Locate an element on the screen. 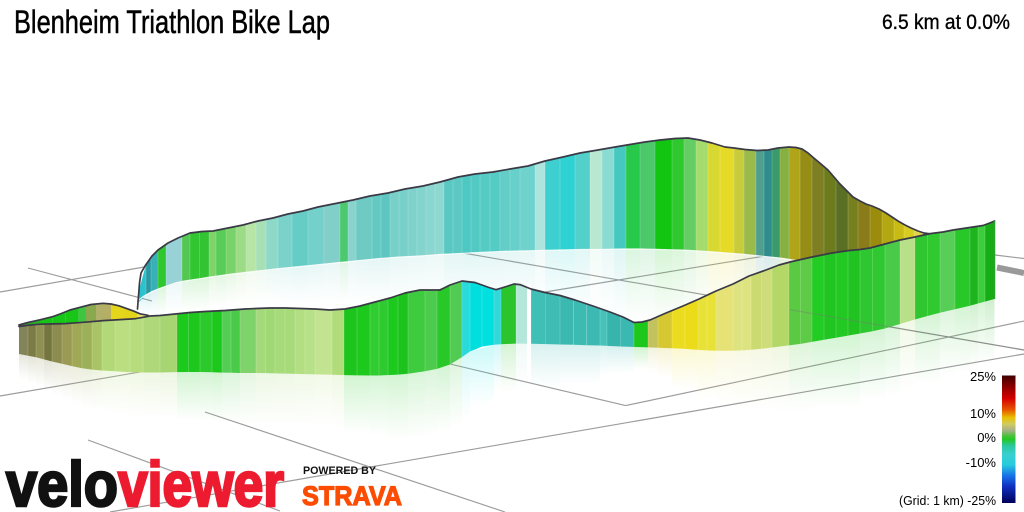 The height and width of the screenshot is (512, 1024). svg-text: 6.5 km at 0.0% is located at coordinates (946, 22).